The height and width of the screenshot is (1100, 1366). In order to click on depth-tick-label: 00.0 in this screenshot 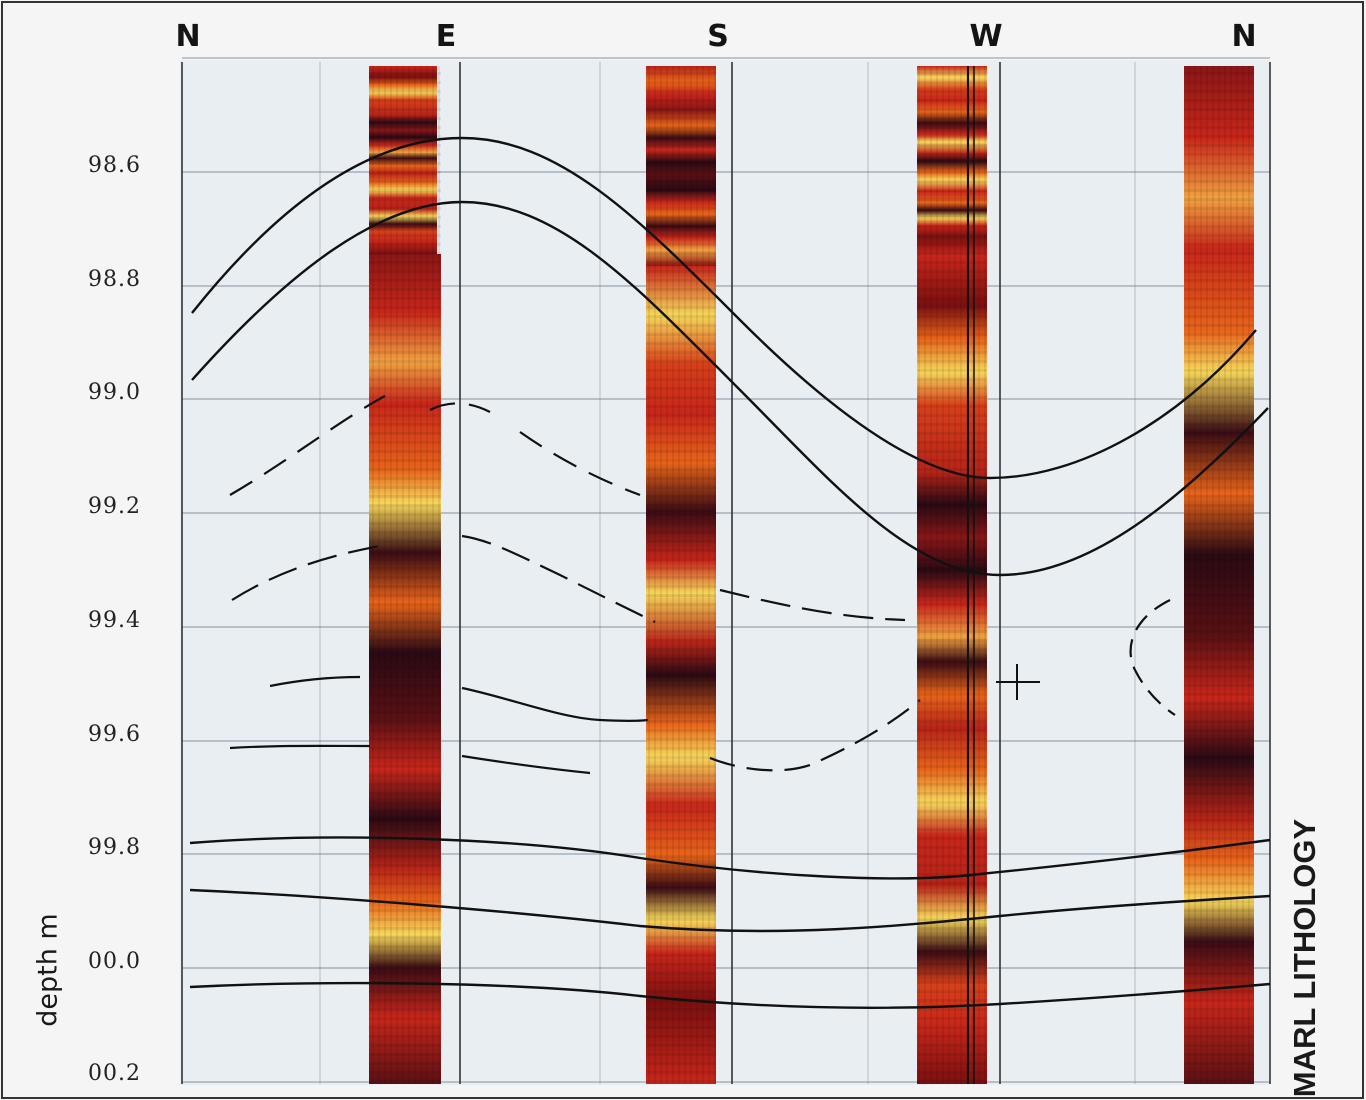, I will do `click(114, 961)`.